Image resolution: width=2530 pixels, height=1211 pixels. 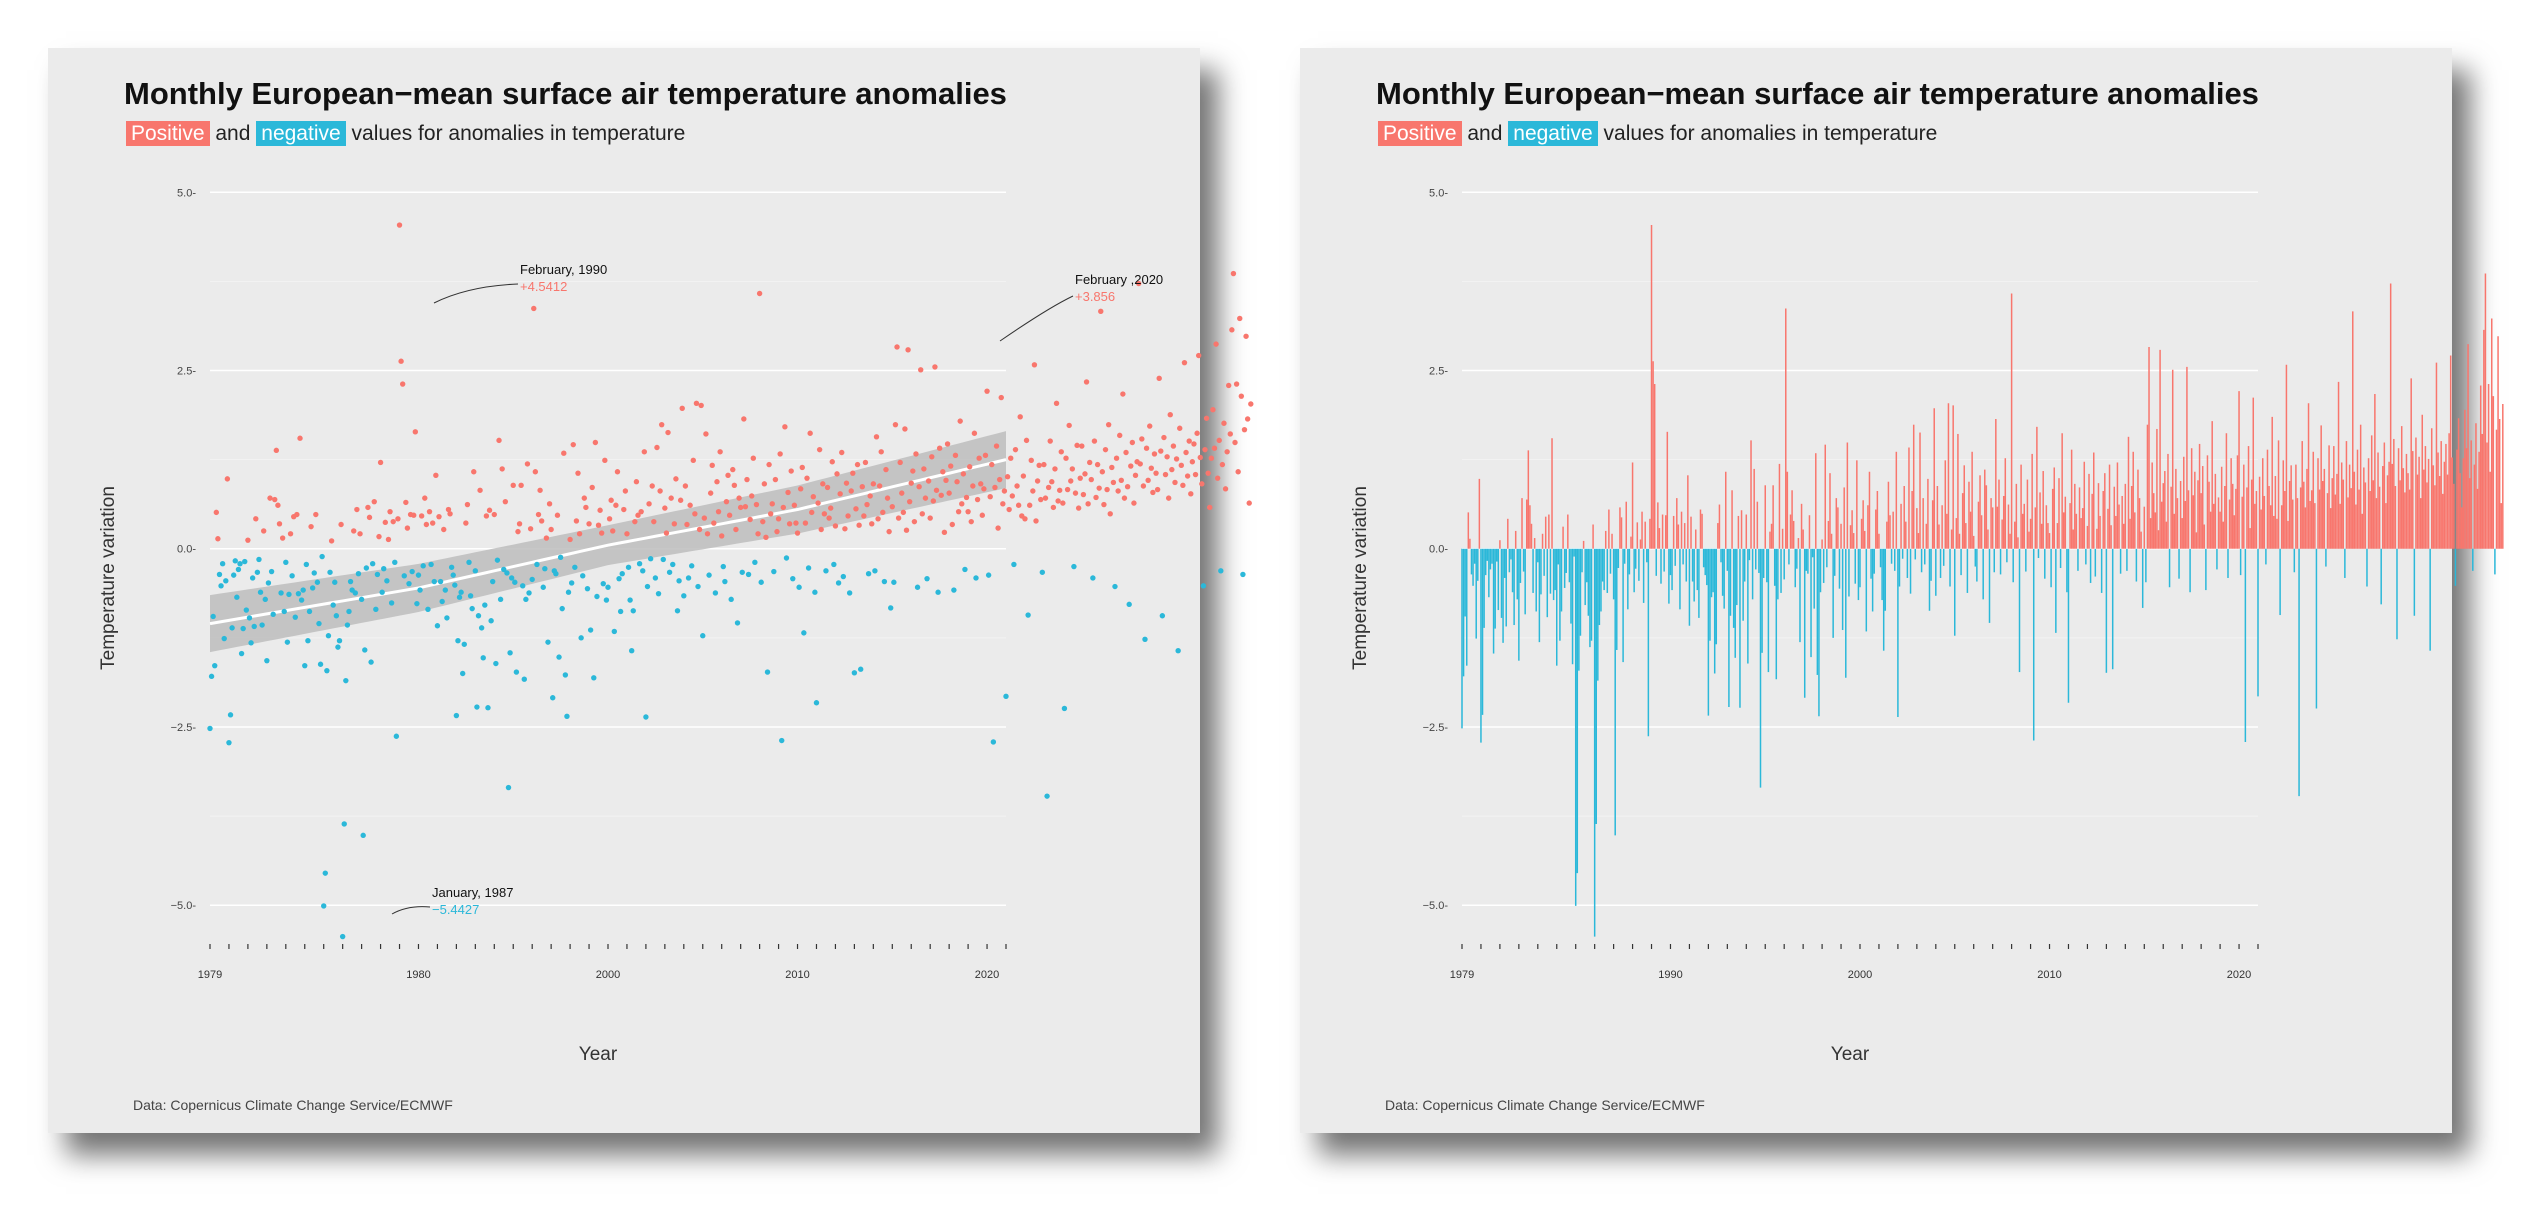 I want to click on x-tick-label: 2010, so click(x=797, y=975).